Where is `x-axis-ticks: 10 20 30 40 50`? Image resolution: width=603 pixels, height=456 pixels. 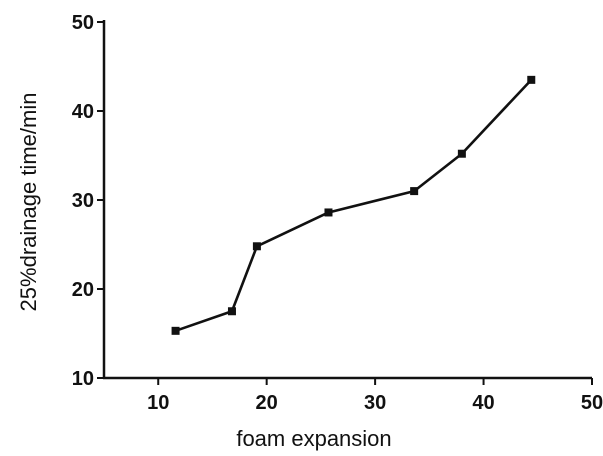 x-axis-ticks: 10 20 30 40 50 is located at coordinates (375, 396).